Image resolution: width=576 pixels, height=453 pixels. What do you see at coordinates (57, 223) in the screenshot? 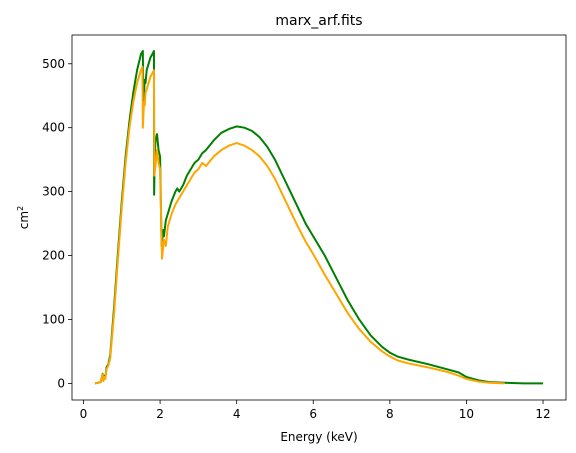
I see `y-axis: 0 100 200 300 400 500` at bounding box center [57, 223].